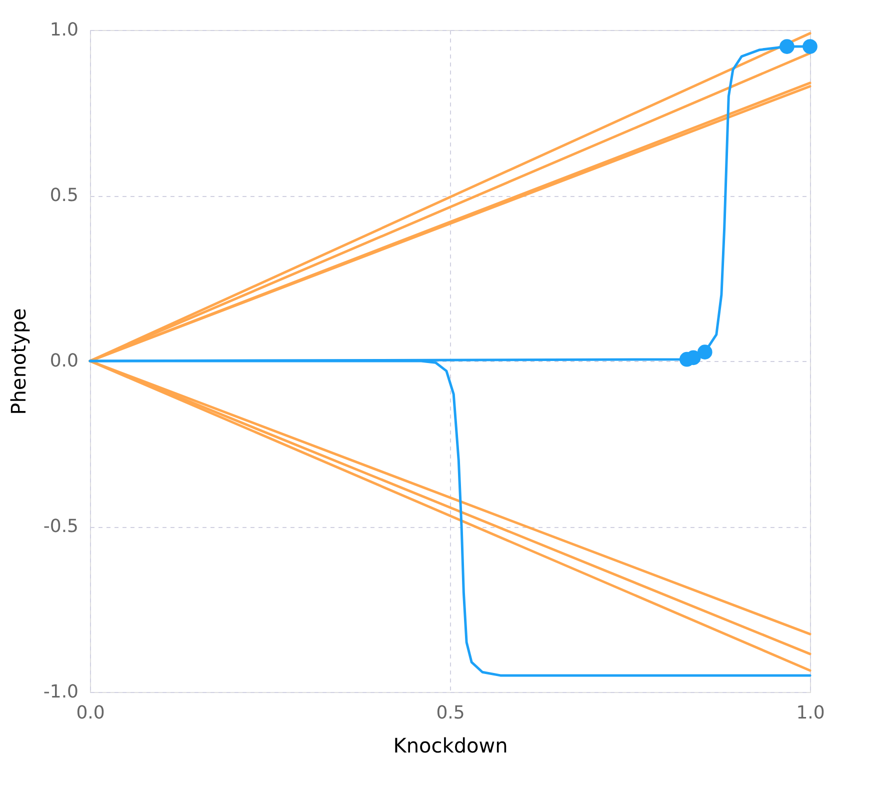 The height and width of the screenshot is (790, 890). I want to click on y-axis-title: Phenotype, so click(18, 361).